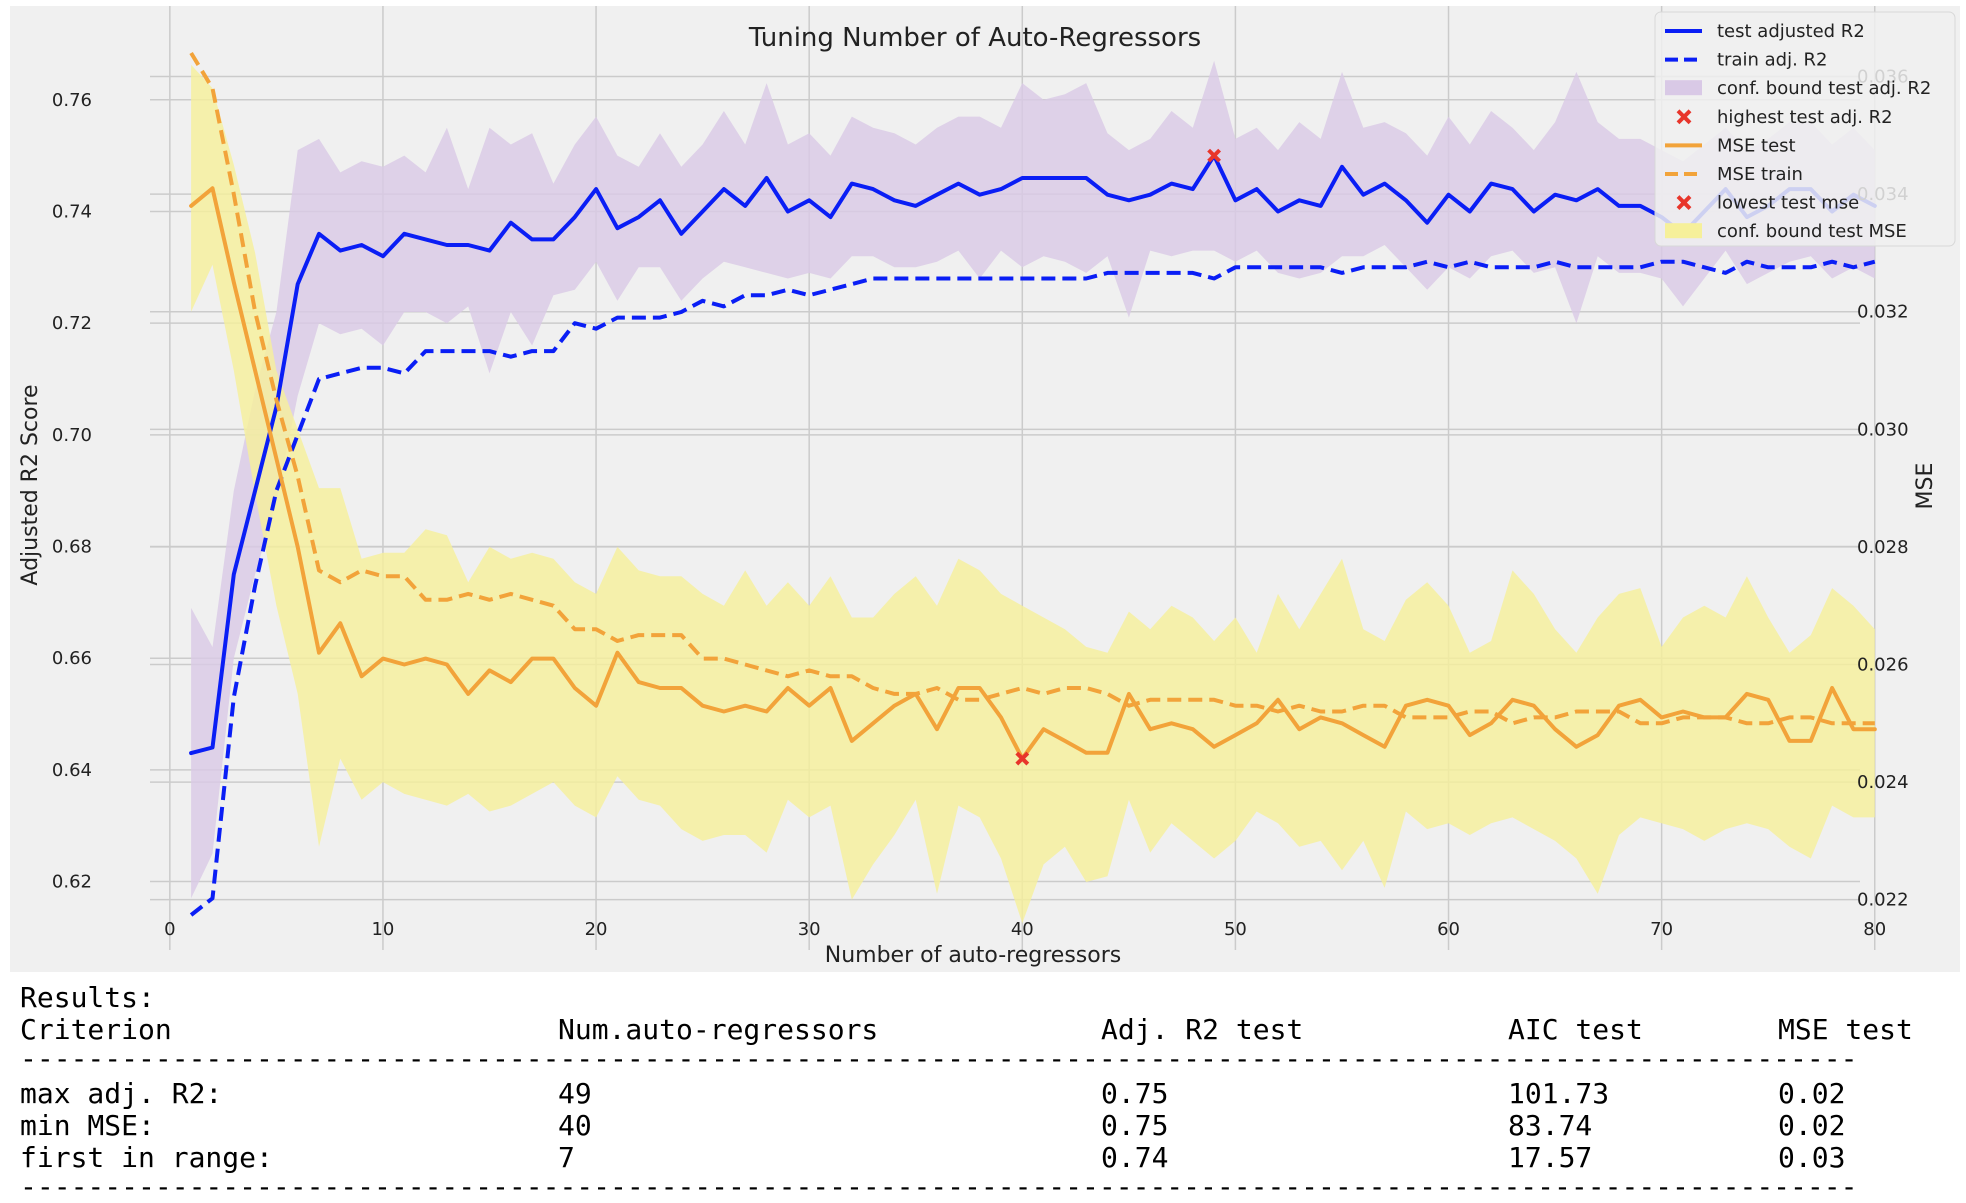 This screenshot has width=1966, height=1203. What do you see at coordinates (1812, 1157) in the screenshot?
I see `row-mse: 0.03` at bounding box center [1812, 1157].